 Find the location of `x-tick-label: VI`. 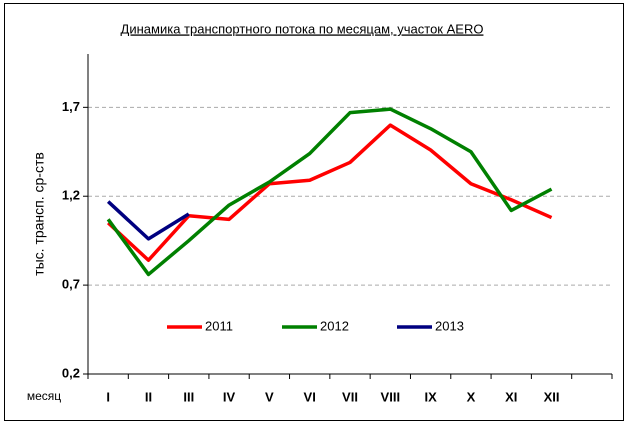

x-tick-label: VI is located at coordinates (310, 396).